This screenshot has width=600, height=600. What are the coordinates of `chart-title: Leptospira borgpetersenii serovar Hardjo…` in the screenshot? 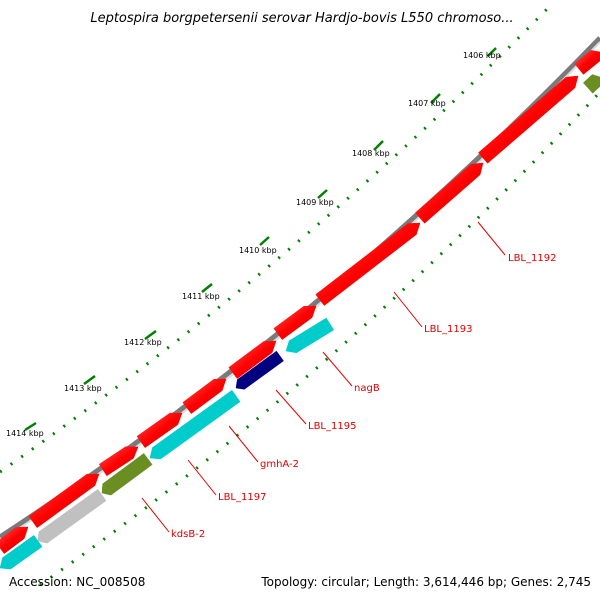 It's located at (301, 18).